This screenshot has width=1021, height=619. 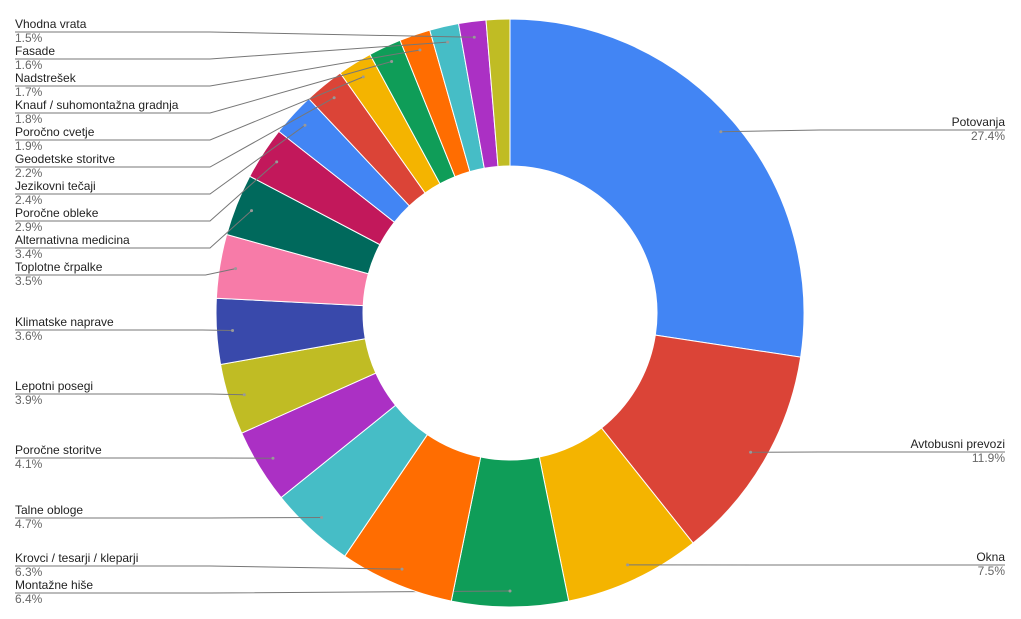 What do you see at coordinates (29, 254) in the screenshot?
I see `slice-value-label: 3.4%` at bounding box center [29, 254].